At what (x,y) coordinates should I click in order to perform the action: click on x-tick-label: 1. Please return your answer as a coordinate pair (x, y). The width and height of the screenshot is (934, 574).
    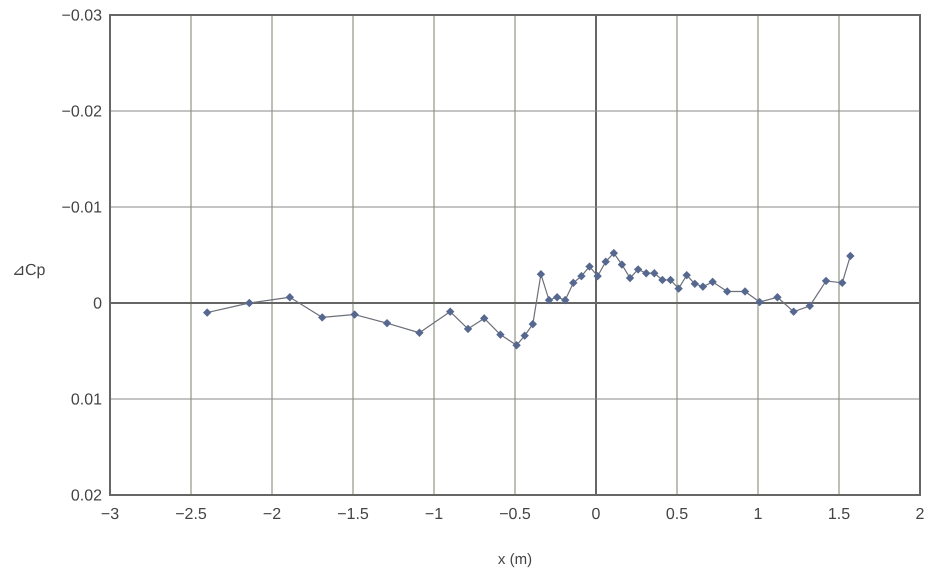
    Looking at the image, I should click on (758, 514).